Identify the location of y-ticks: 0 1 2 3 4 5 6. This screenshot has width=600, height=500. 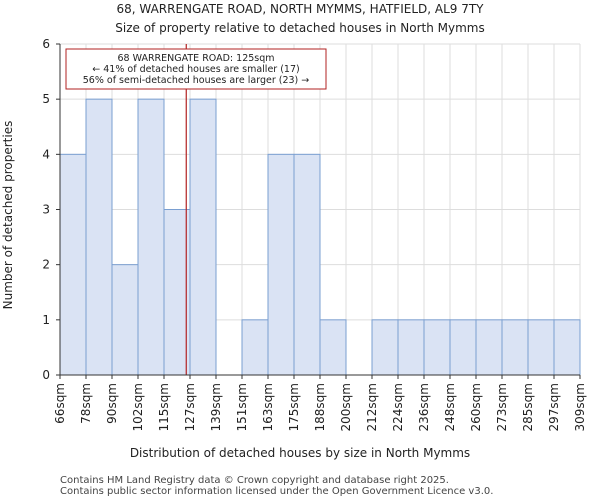
(51, 209).